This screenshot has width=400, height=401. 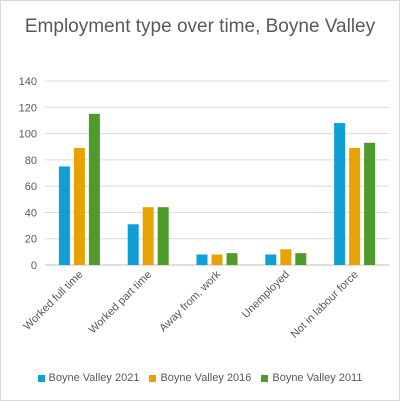 What do you see at coordinates (31, 161) in the screenshot?
I see `y-tick-label: 80` at bounding box center [31, 161].